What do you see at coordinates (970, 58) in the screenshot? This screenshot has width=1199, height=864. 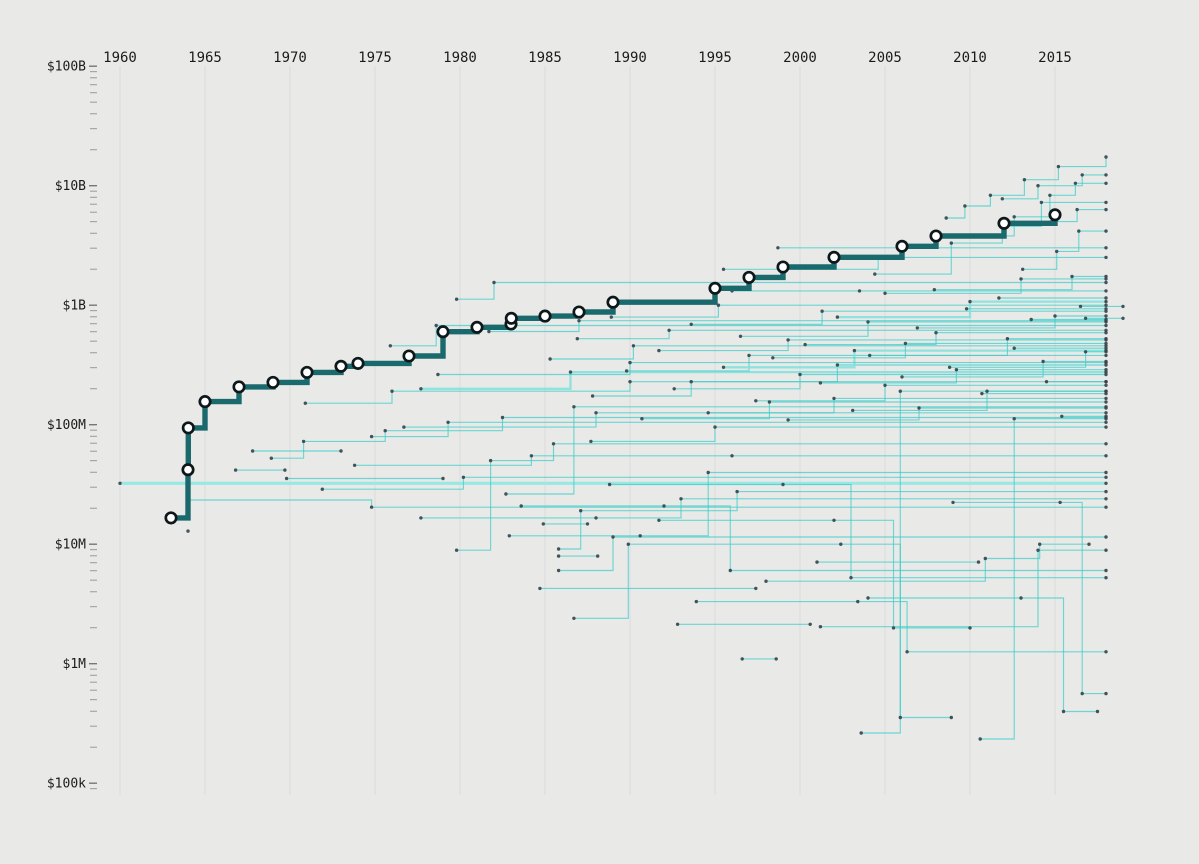 I see `x-tick-label: 2010` at bounding box center [970, 58].